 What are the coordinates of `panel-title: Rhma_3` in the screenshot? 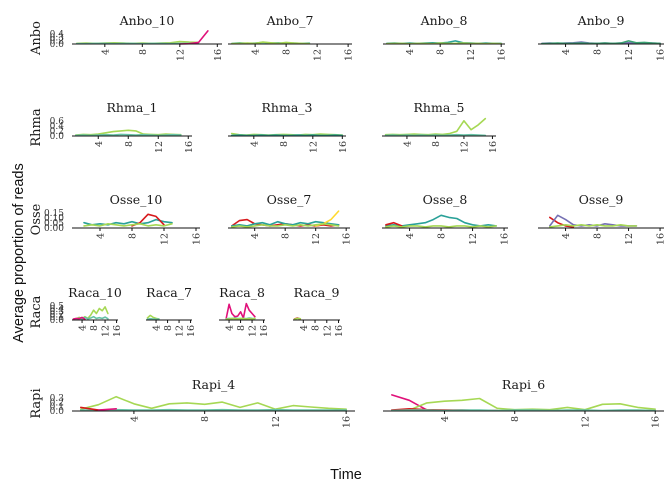 It's located at (287, 107).